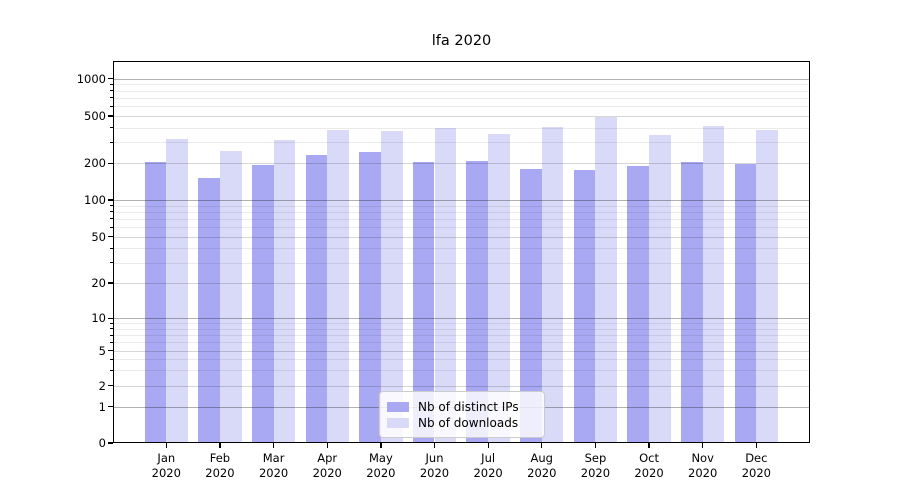 The width and height of the screenshot is (900, 500). Describe the element at coordinates (284, 291) in the screenshot. I see `bar-downloads-mar` at that location.